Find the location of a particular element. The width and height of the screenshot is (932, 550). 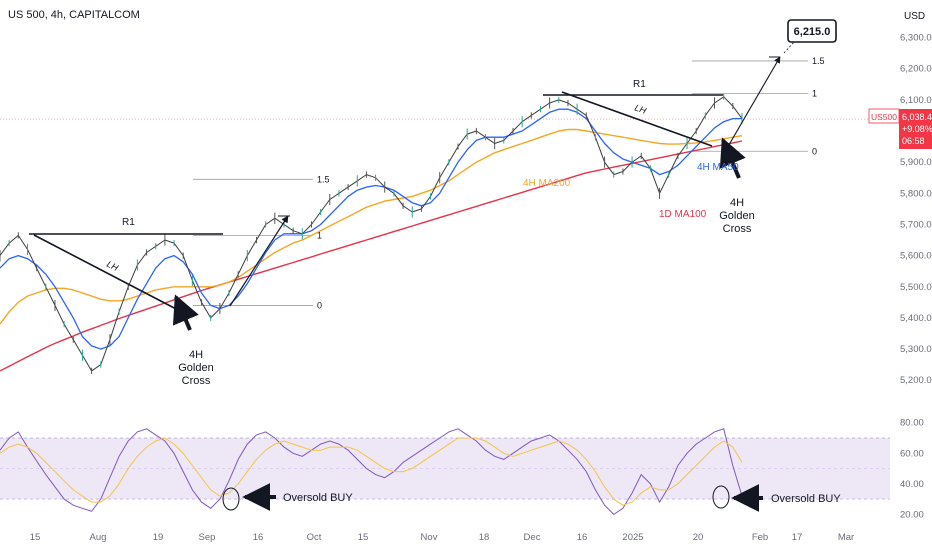

oversold-right-circle is located at coordinates (721, 497).